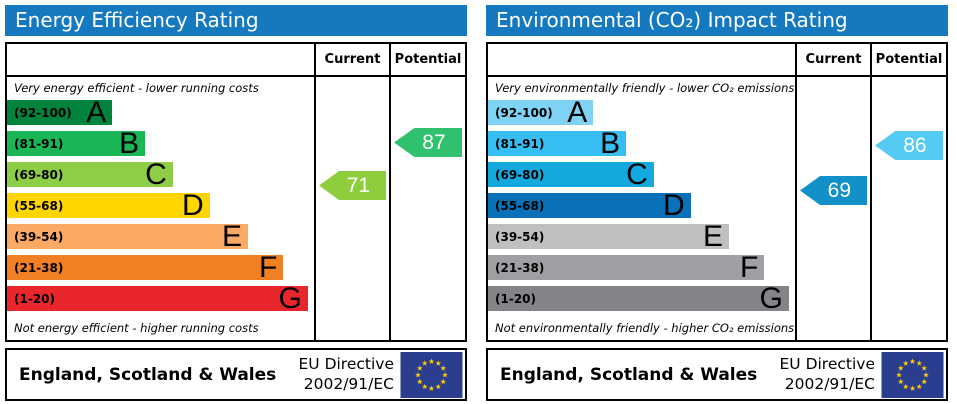 Image resolution: width=957 pixels, height=404 pixels. I want to click on current-rating-column: 71, so click(351, 208).